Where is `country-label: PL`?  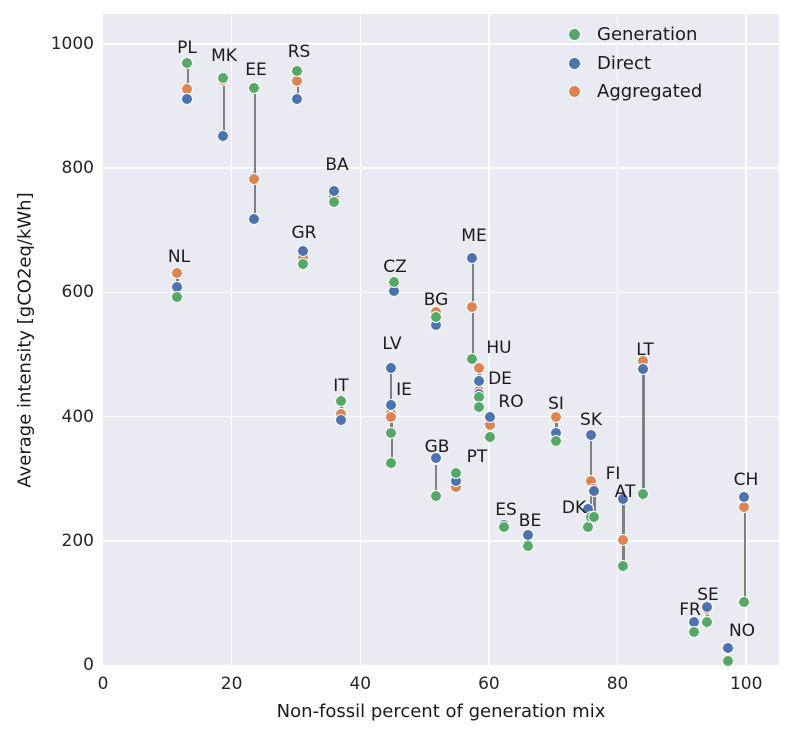 country-label: PL is located at coordinates (187, 48).